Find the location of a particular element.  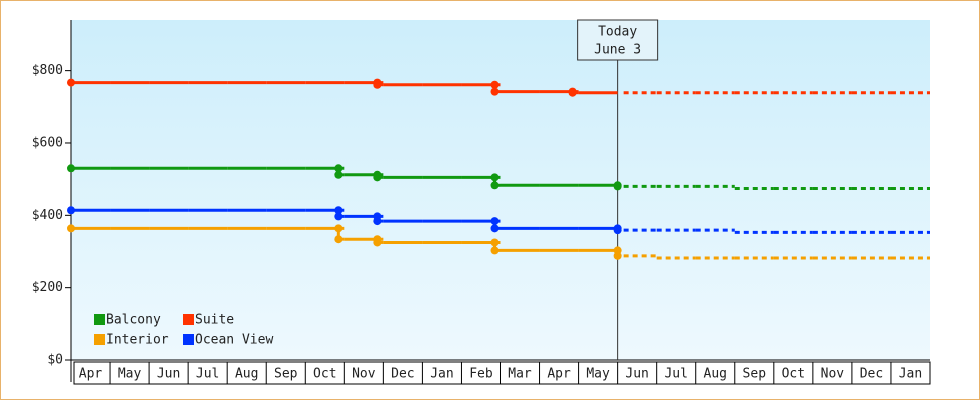

legend-label: Ocean View is located at coordinates (234, 340).